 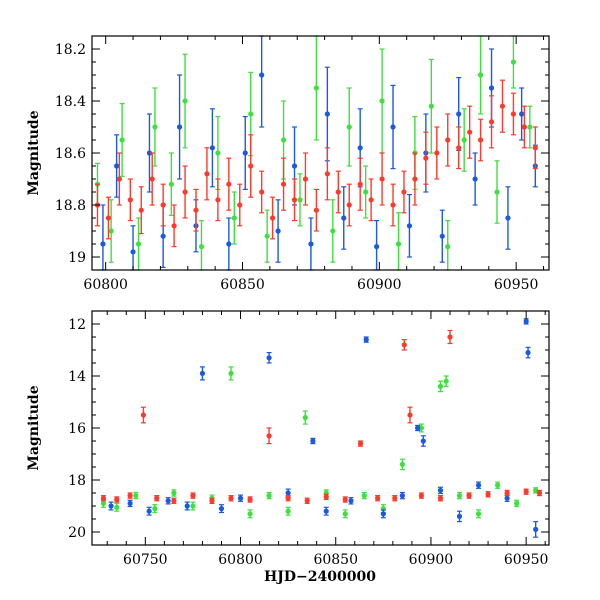 I want to click on top-y-axis-title: Magnitude, so click(x=34, y=152).